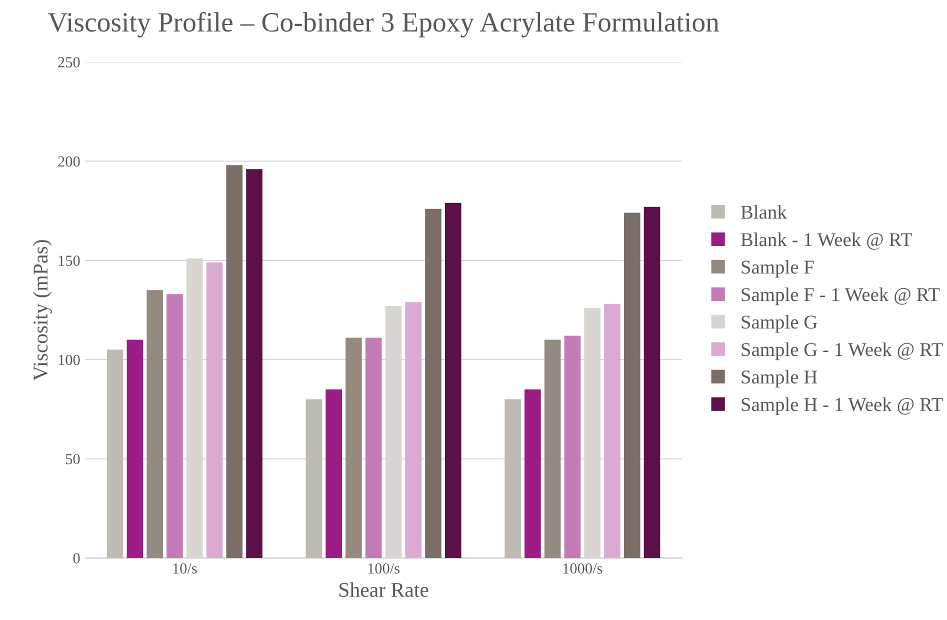 The height and width of the screenshot is (620, 947). Describe the element at coordinates (69, 62) in the screenshot. I see `y-tick-label: 250` at that location.